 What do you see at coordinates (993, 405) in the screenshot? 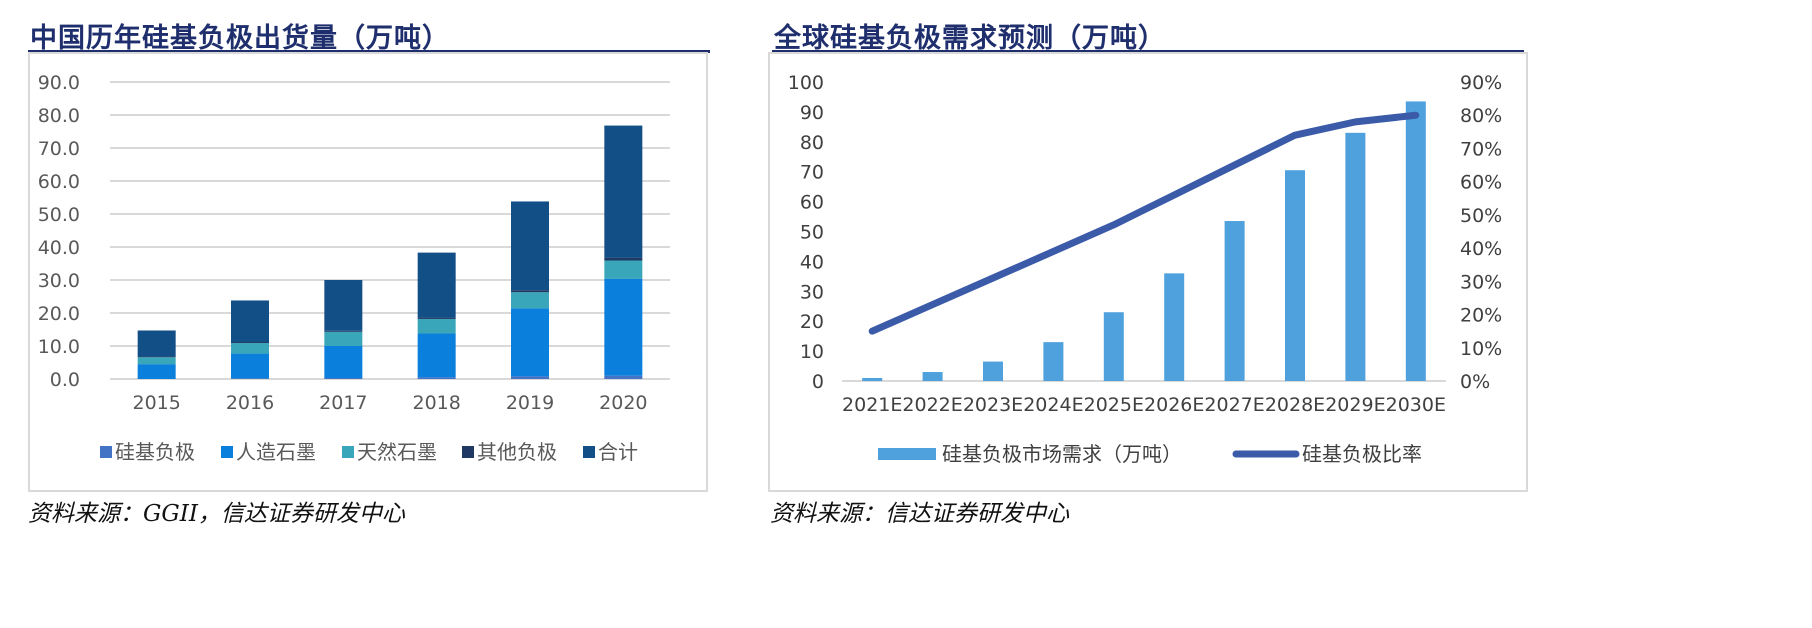
I see `x-tick-label: 2023E` at bounding box center [993, 405].